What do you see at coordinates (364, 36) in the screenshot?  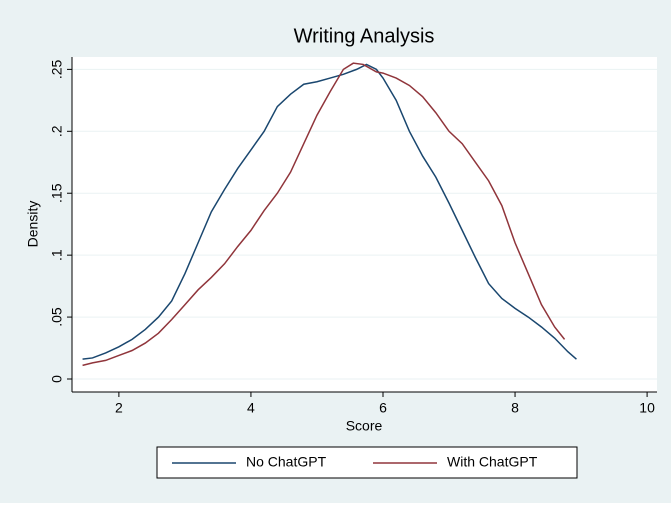 I see `chart-title: Writing Analysis` at bounding box center [364, 36].